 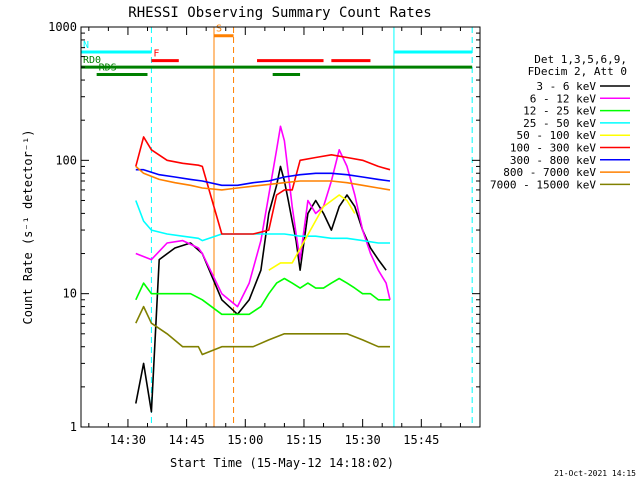 What do you see at coordinates (28, 226) in the screenshot?
I see `y-axis-label: Count Rate (s⁻¹ detector⁻¹)` at bounding box center [28, 226].